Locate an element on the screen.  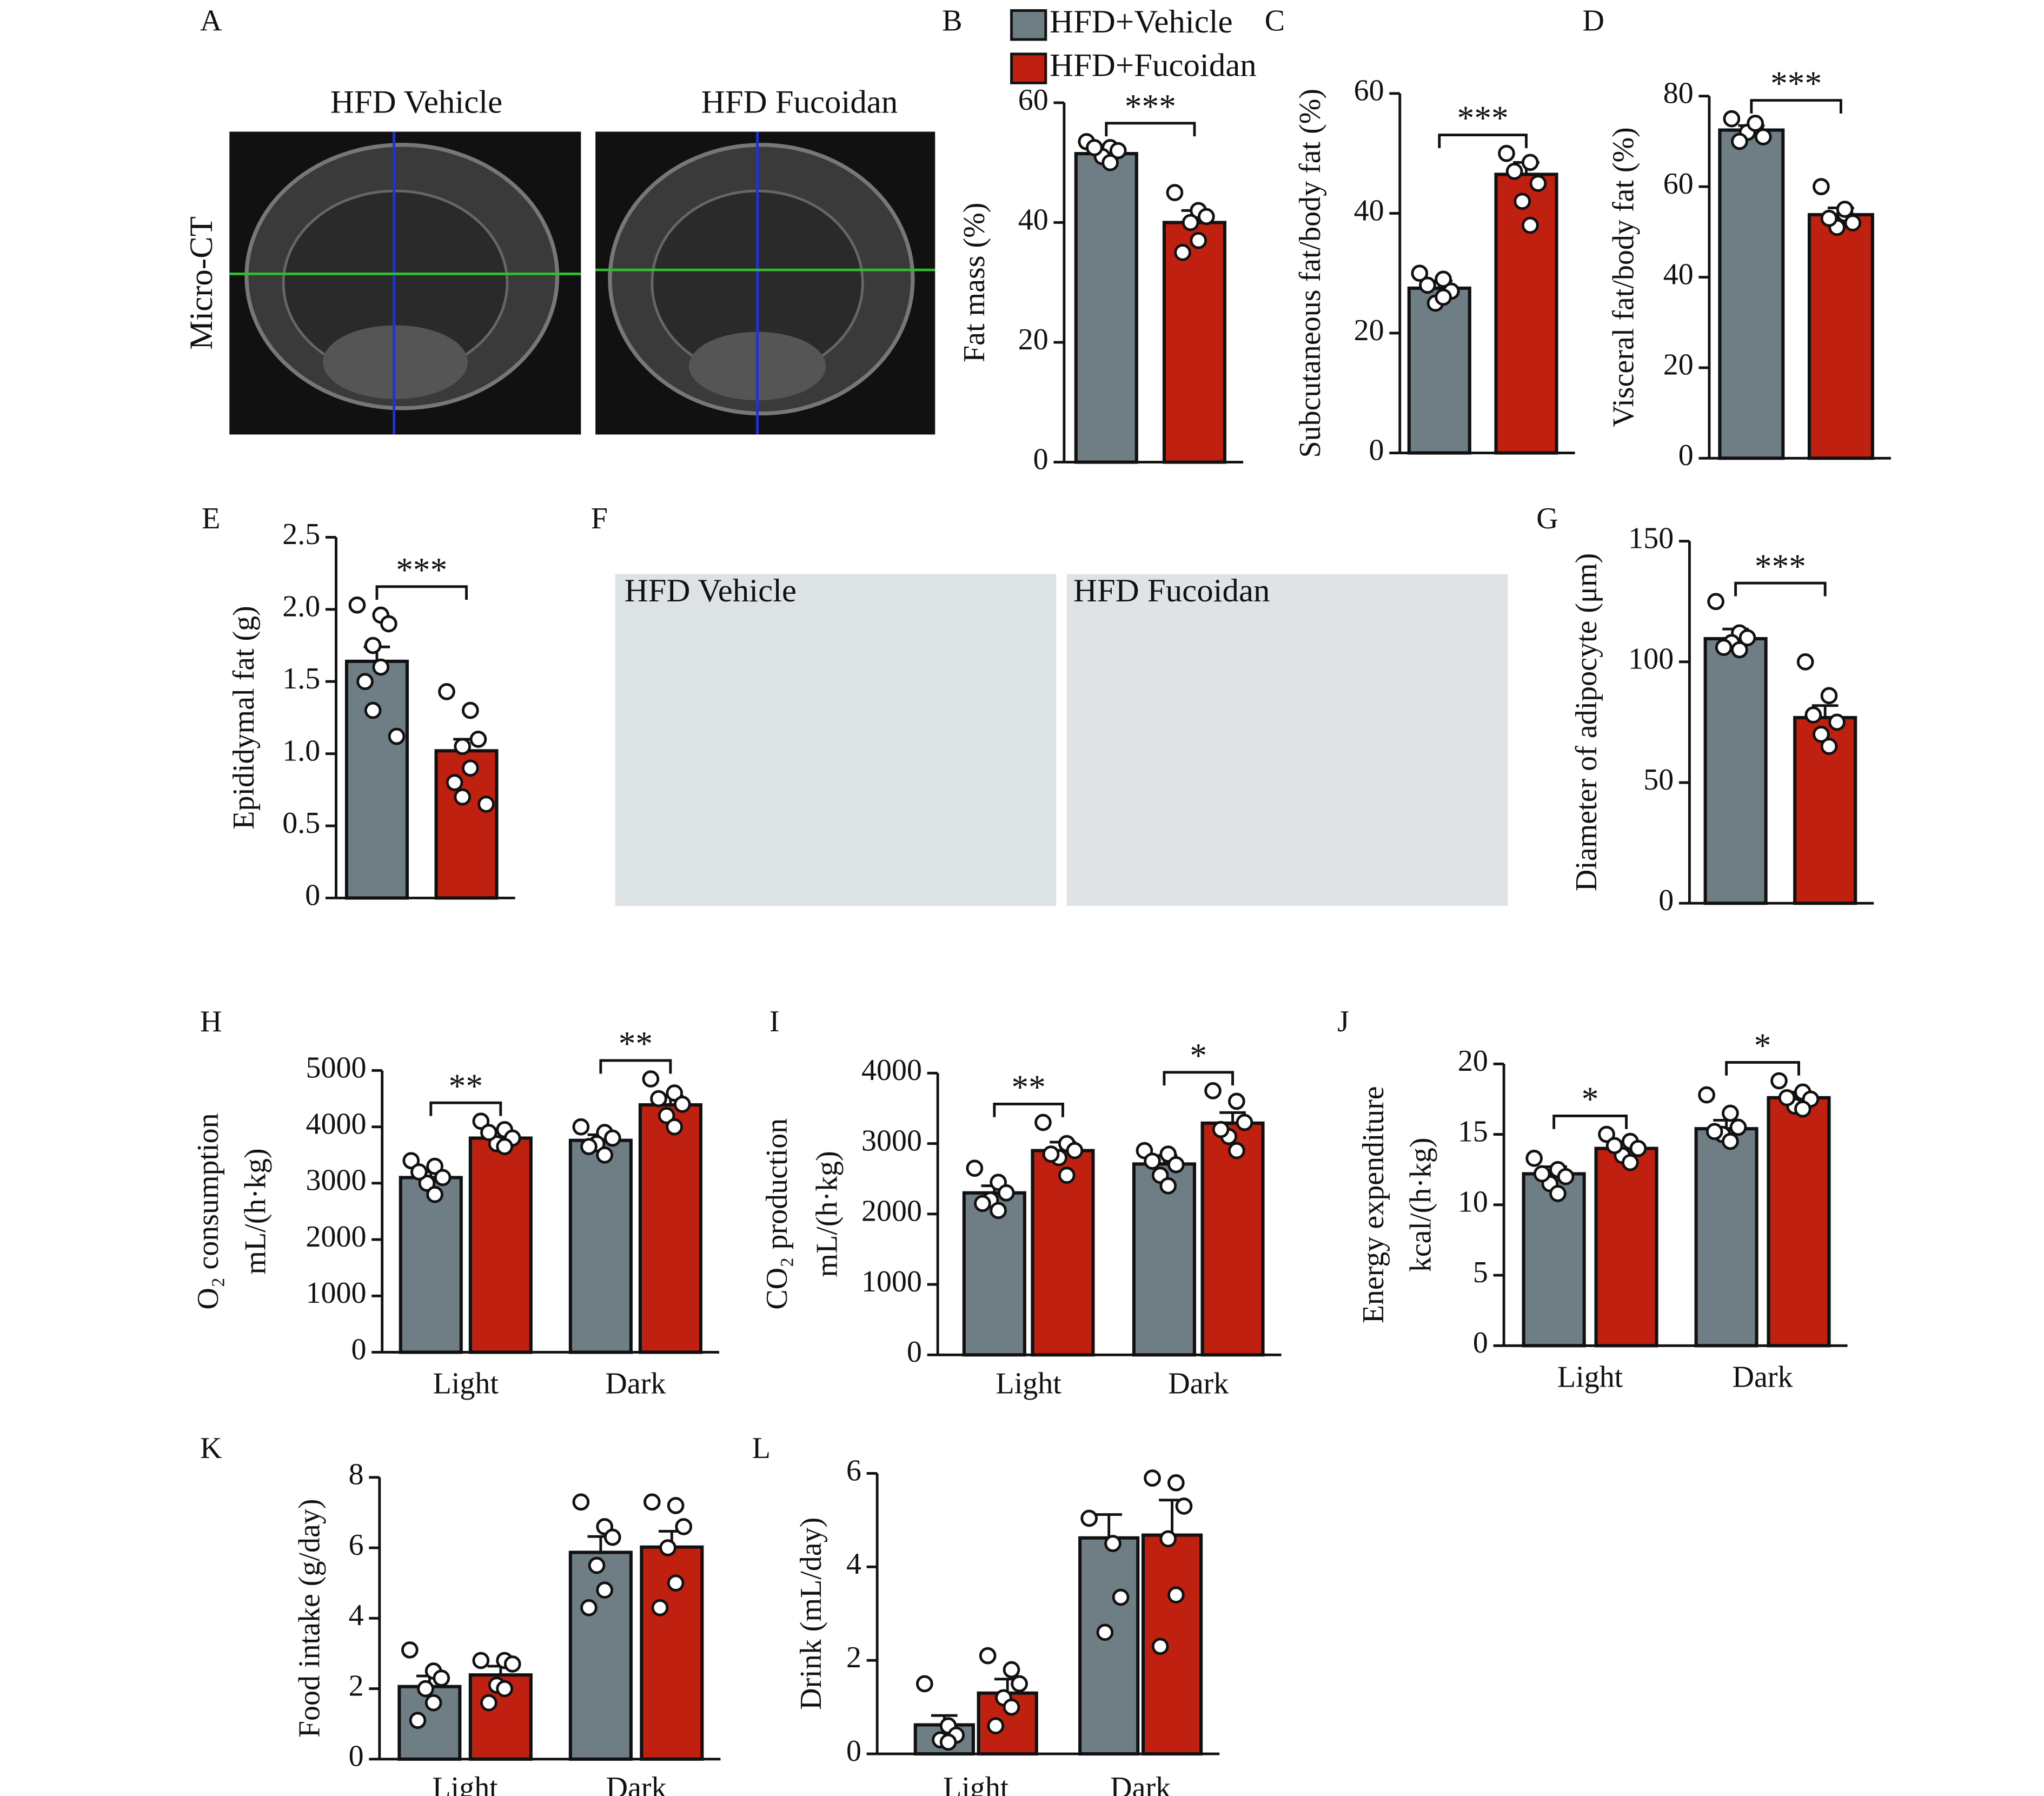
significance-label: ** is located at coordinates (1029, 1087).